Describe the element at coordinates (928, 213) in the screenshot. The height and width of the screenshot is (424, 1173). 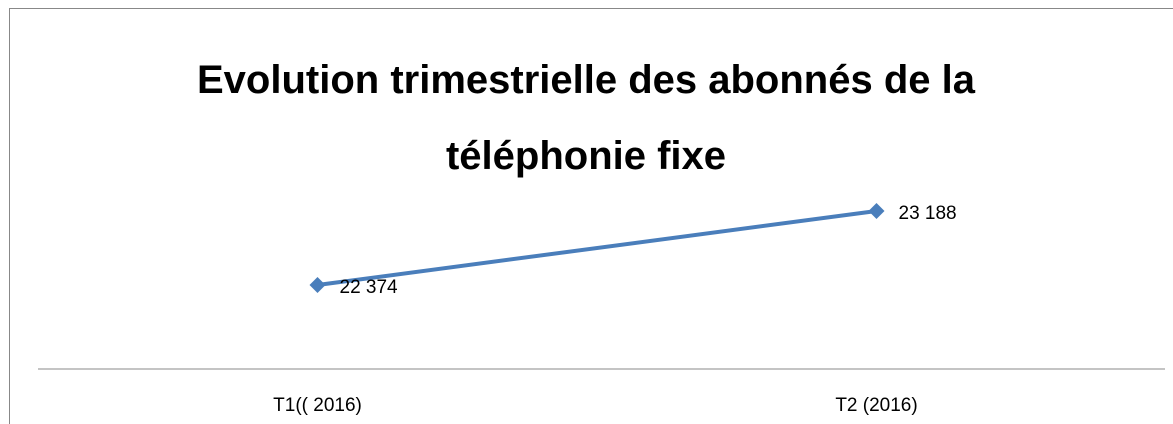
I see `data-label: 23 188` at that location.